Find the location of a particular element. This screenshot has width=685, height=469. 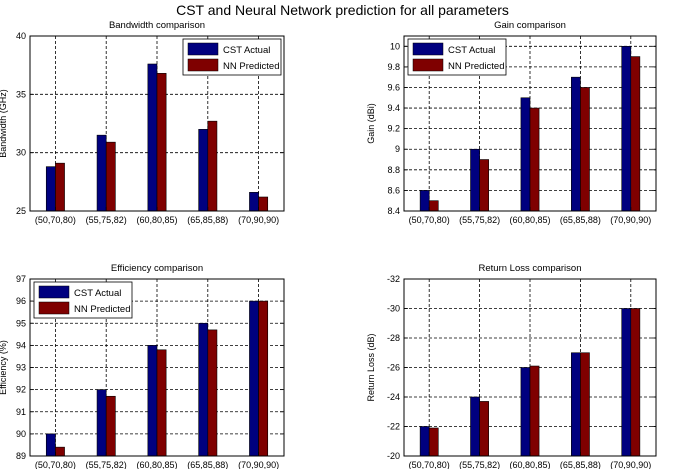

y-tick-label: 9.4 is located at coordinates (393, 108).